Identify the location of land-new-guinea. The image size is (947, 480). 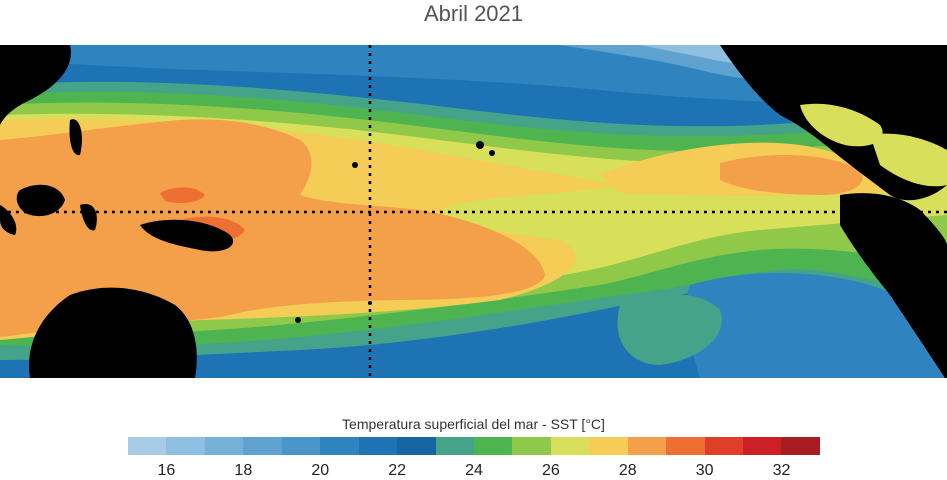
(187, 235).